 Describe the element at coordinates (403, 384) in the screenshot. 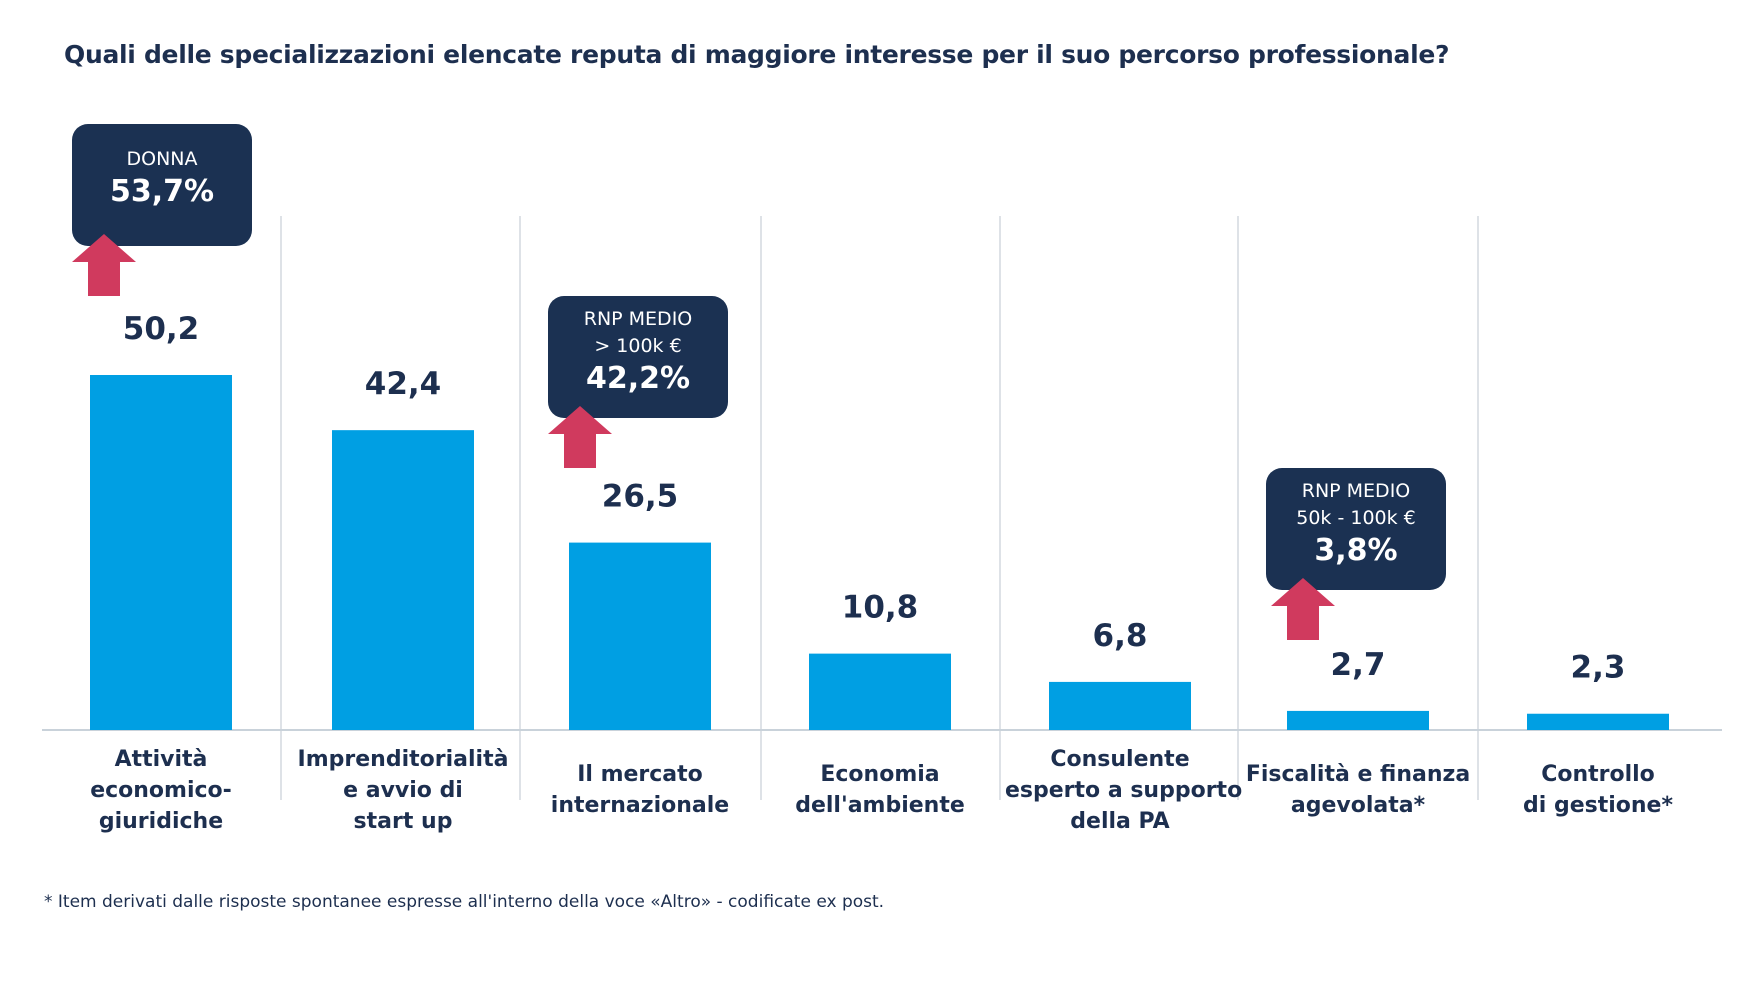

I see `data-label: 42,4` at that location.